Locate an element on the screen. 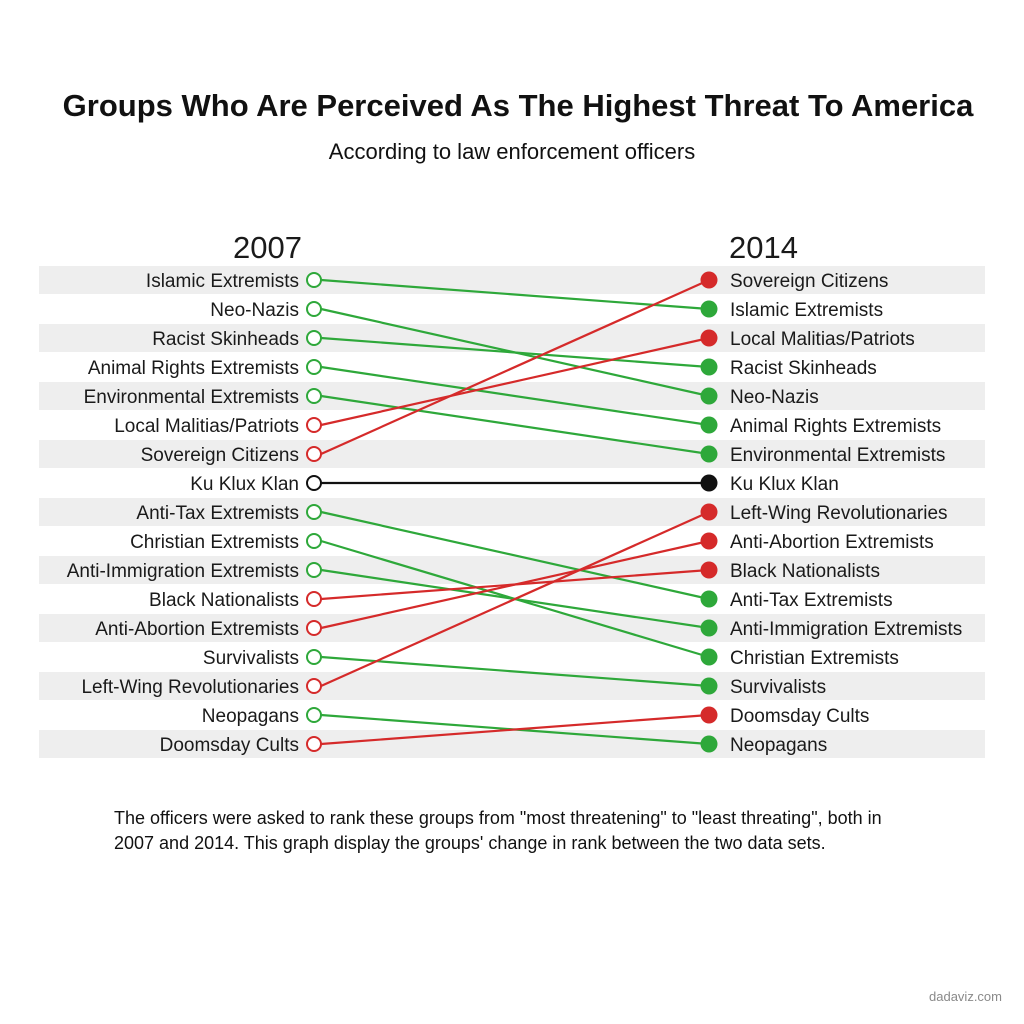  label-2014: Anti-Tax Extremists is located at coordinates (811, 600).